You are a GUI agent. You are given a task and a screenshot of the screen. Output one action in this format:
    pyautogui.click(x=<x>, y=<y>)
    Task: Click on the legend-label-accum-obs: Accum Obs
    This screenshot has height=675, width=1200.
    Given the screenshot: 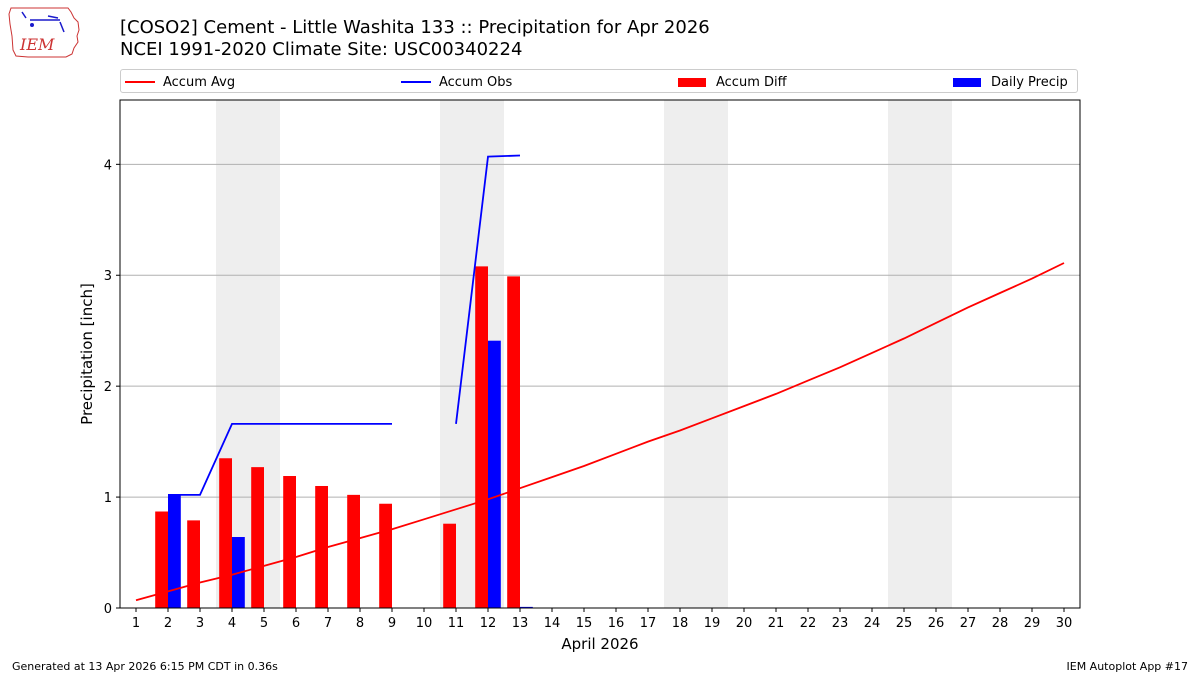 What is the action you would take?
    pyautogui.click(x=476, y=82)
    